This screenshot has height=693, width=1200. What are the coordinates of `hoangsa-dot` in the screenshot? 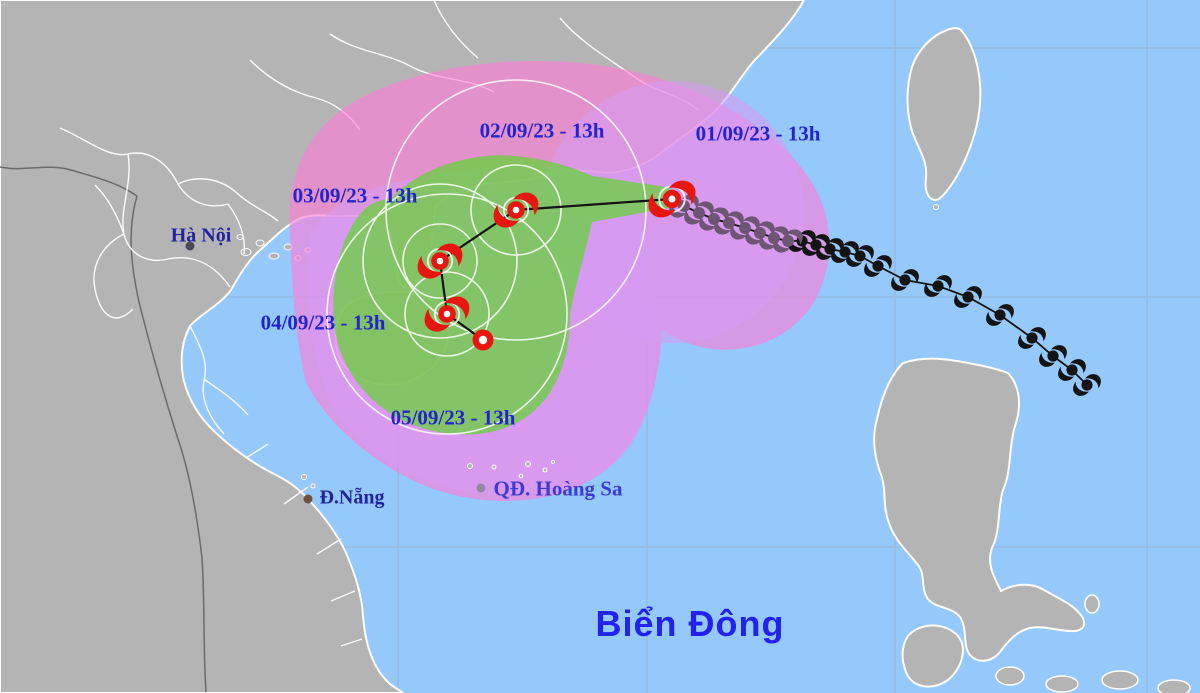 It's located at (481, 488).